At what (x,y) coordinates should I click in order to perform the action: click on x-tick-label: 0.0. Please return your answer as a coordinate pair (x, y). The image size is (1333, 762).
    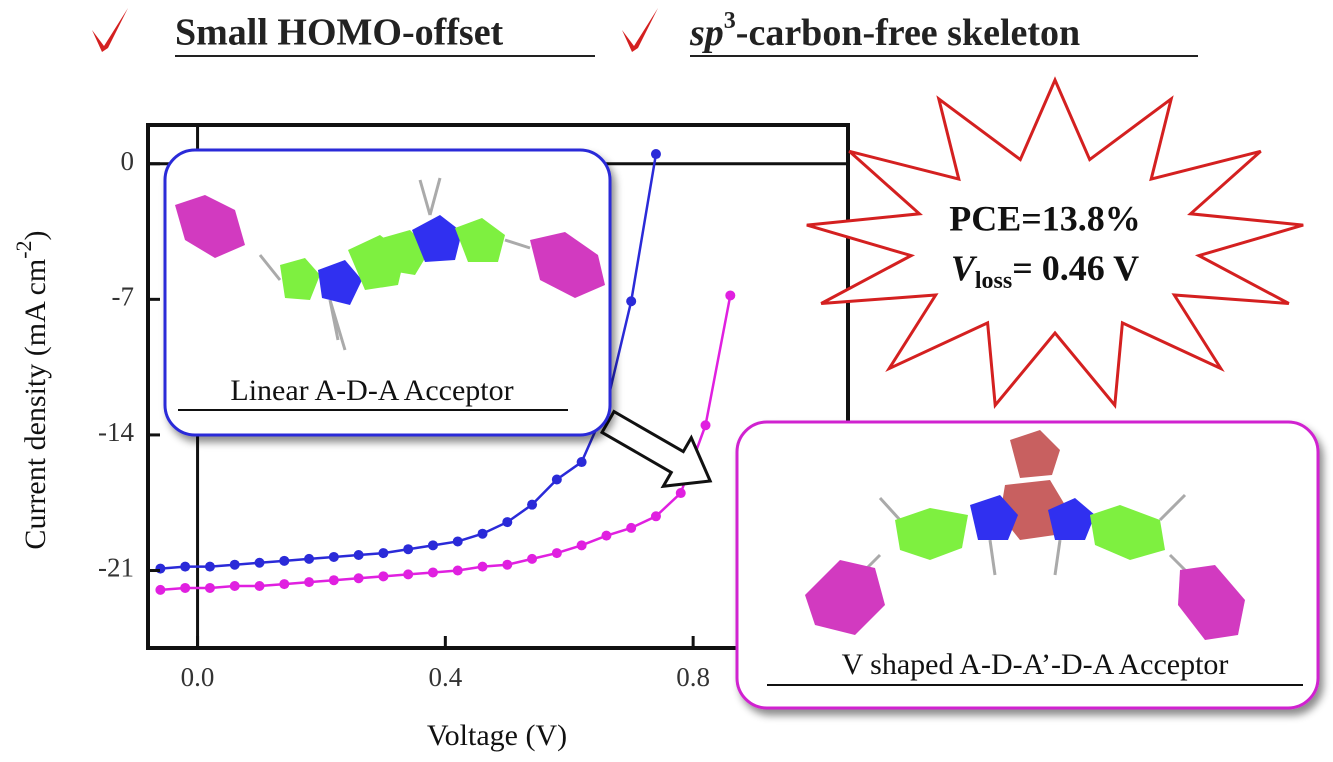
    Looking at the image, I should click on (198, 677).